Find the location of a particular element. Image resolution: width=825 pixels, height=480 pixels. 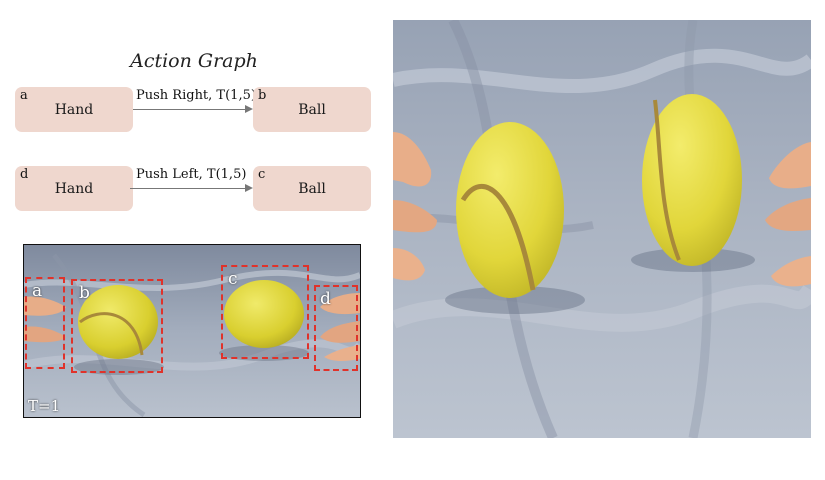

node-hand-a: a Hand is located at coordinates (74, 109).